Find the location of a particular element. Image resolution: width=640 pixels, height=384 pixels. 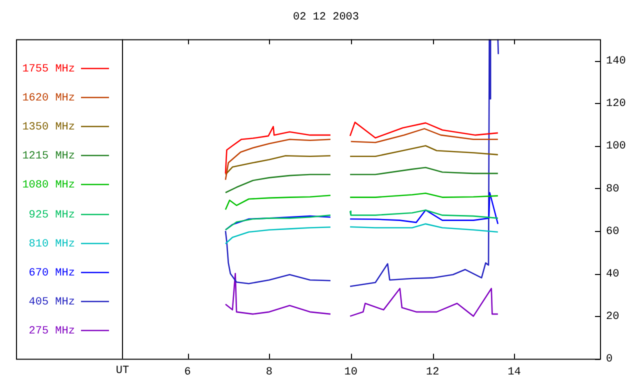

legend-label: 1755 MHz is located at coordinates (48, 69).